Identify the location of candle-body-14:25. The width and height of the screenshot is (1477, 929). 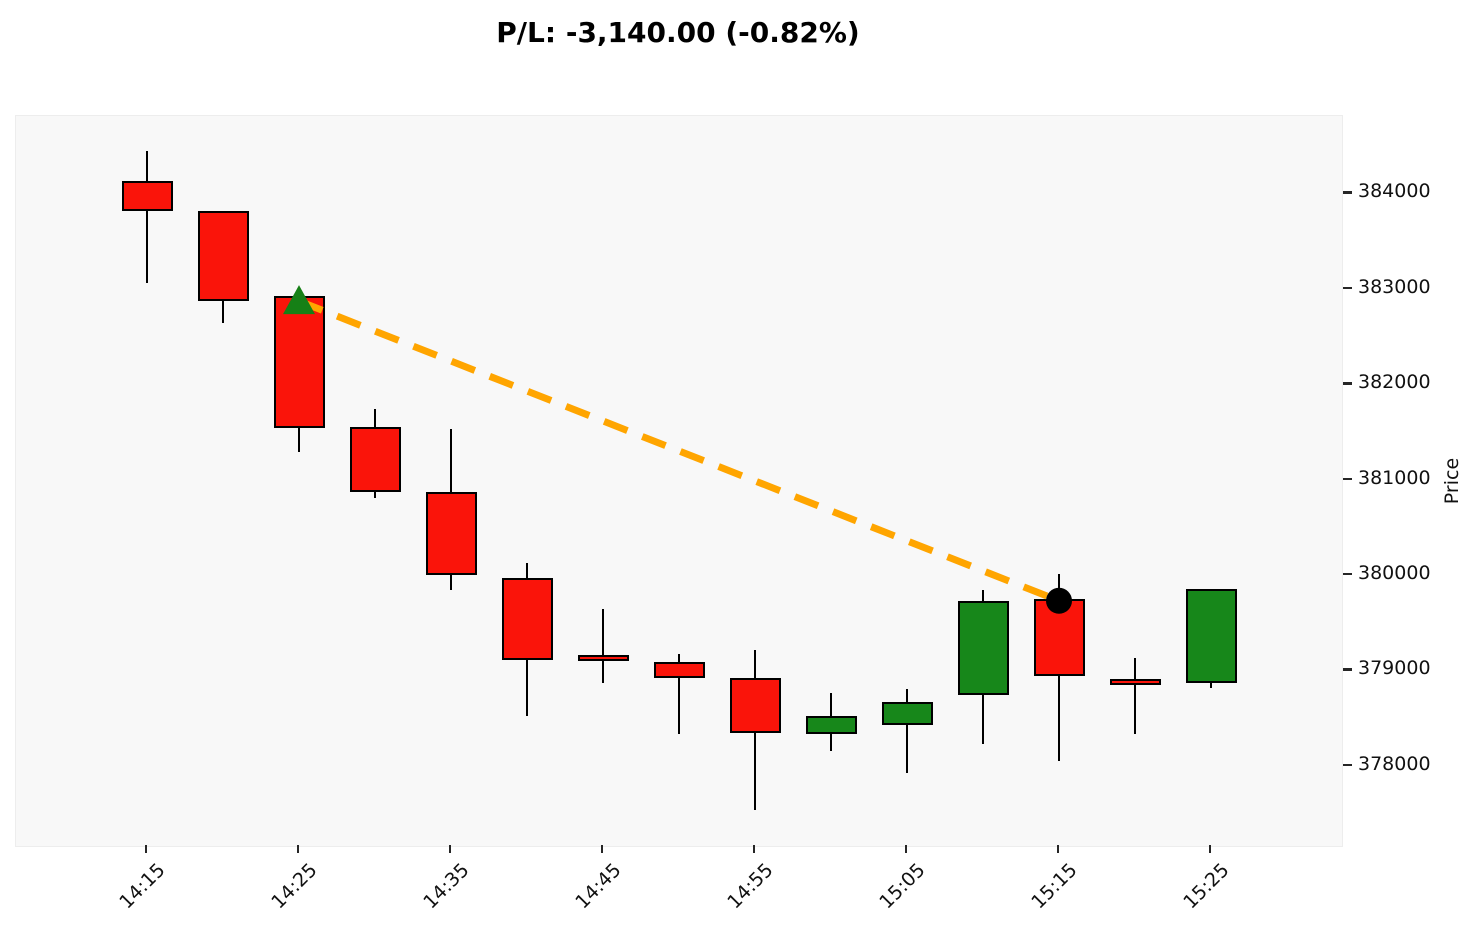
(299, 362).